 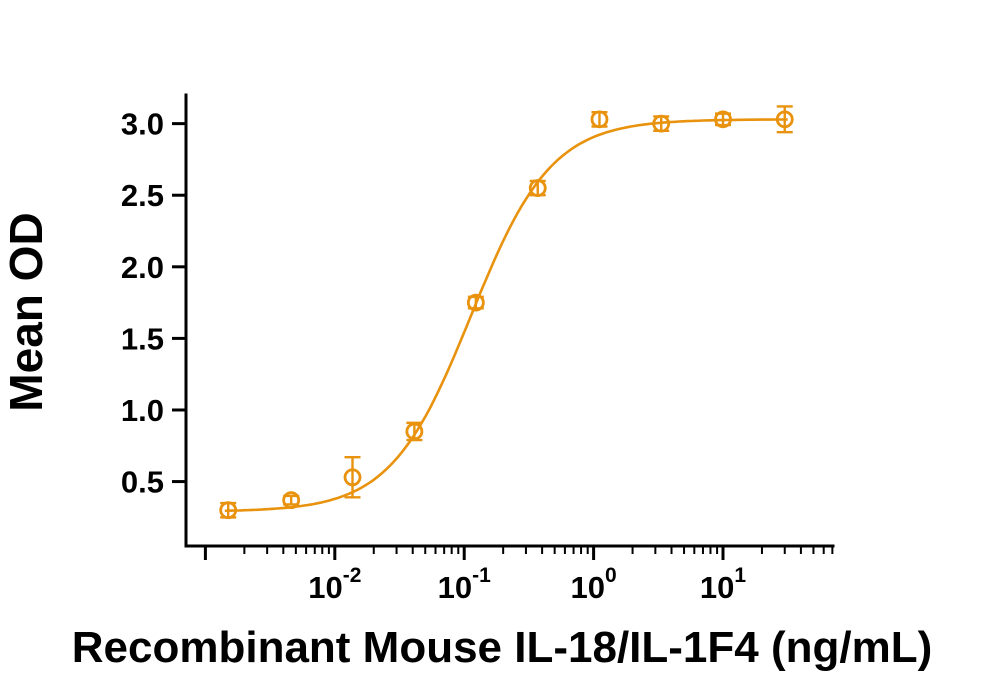 I want to click on x-axis-title: Recombinant Mouse IL-18/IL-1F4 (ng/mL), so click(x=502, y=647).